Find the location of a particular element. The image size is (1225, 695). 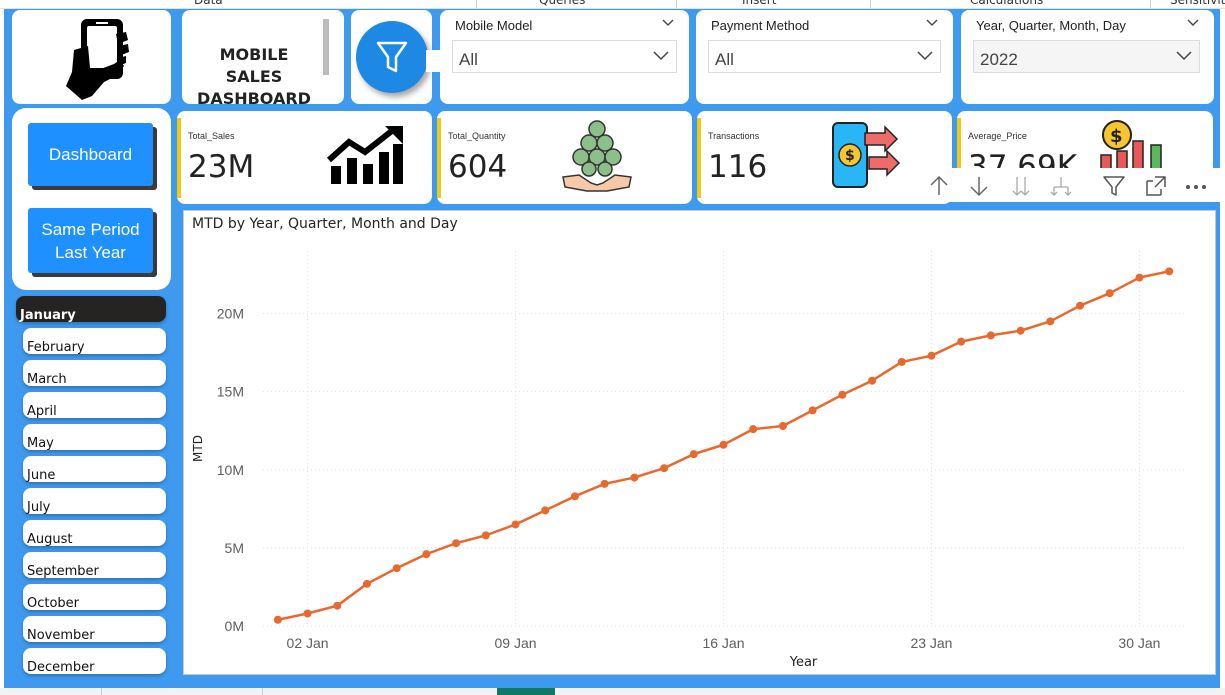

mobile-model-slicer: Mobile Model All is located at coordinates (564, 57).